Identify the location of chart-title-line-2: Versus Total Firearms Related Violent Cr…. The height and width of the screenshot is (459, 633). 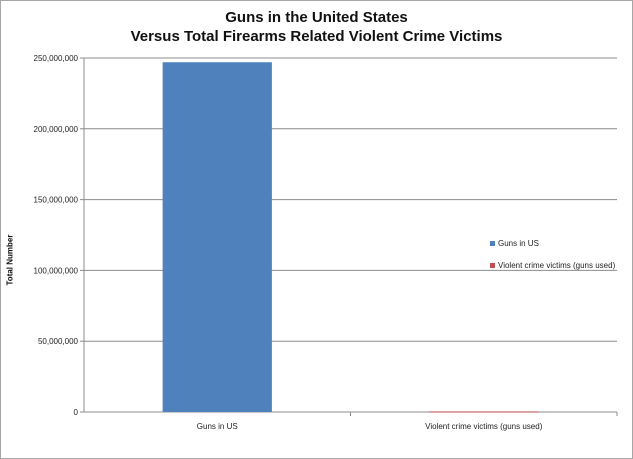
(316, 36).